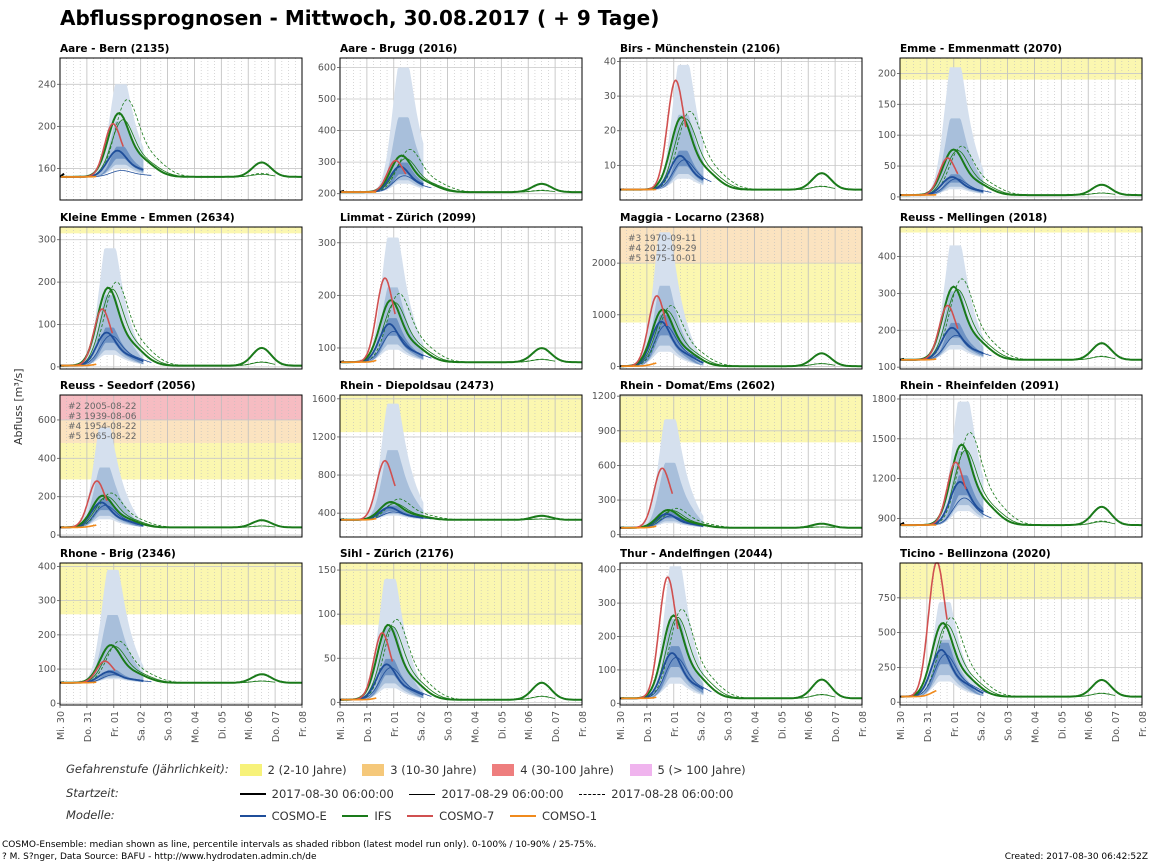 This screenshot has width=1152, height=864. I want to click on flood-annotation: #2 2005-08-22, so click(102, 407).